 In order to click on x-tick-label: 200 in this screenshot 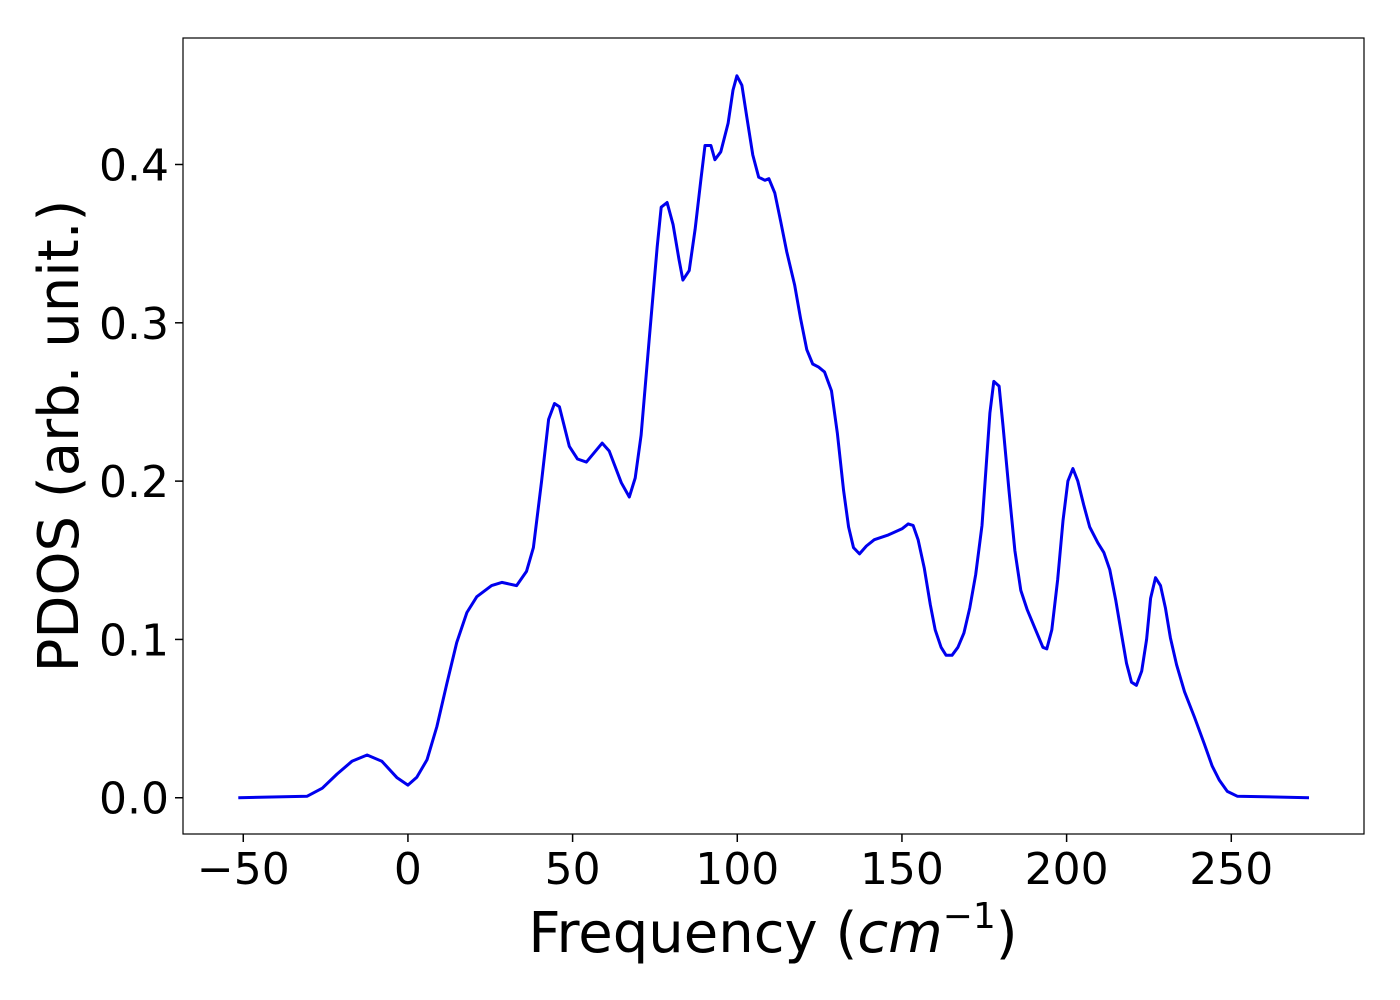, I will do `click(1067, 869)`.